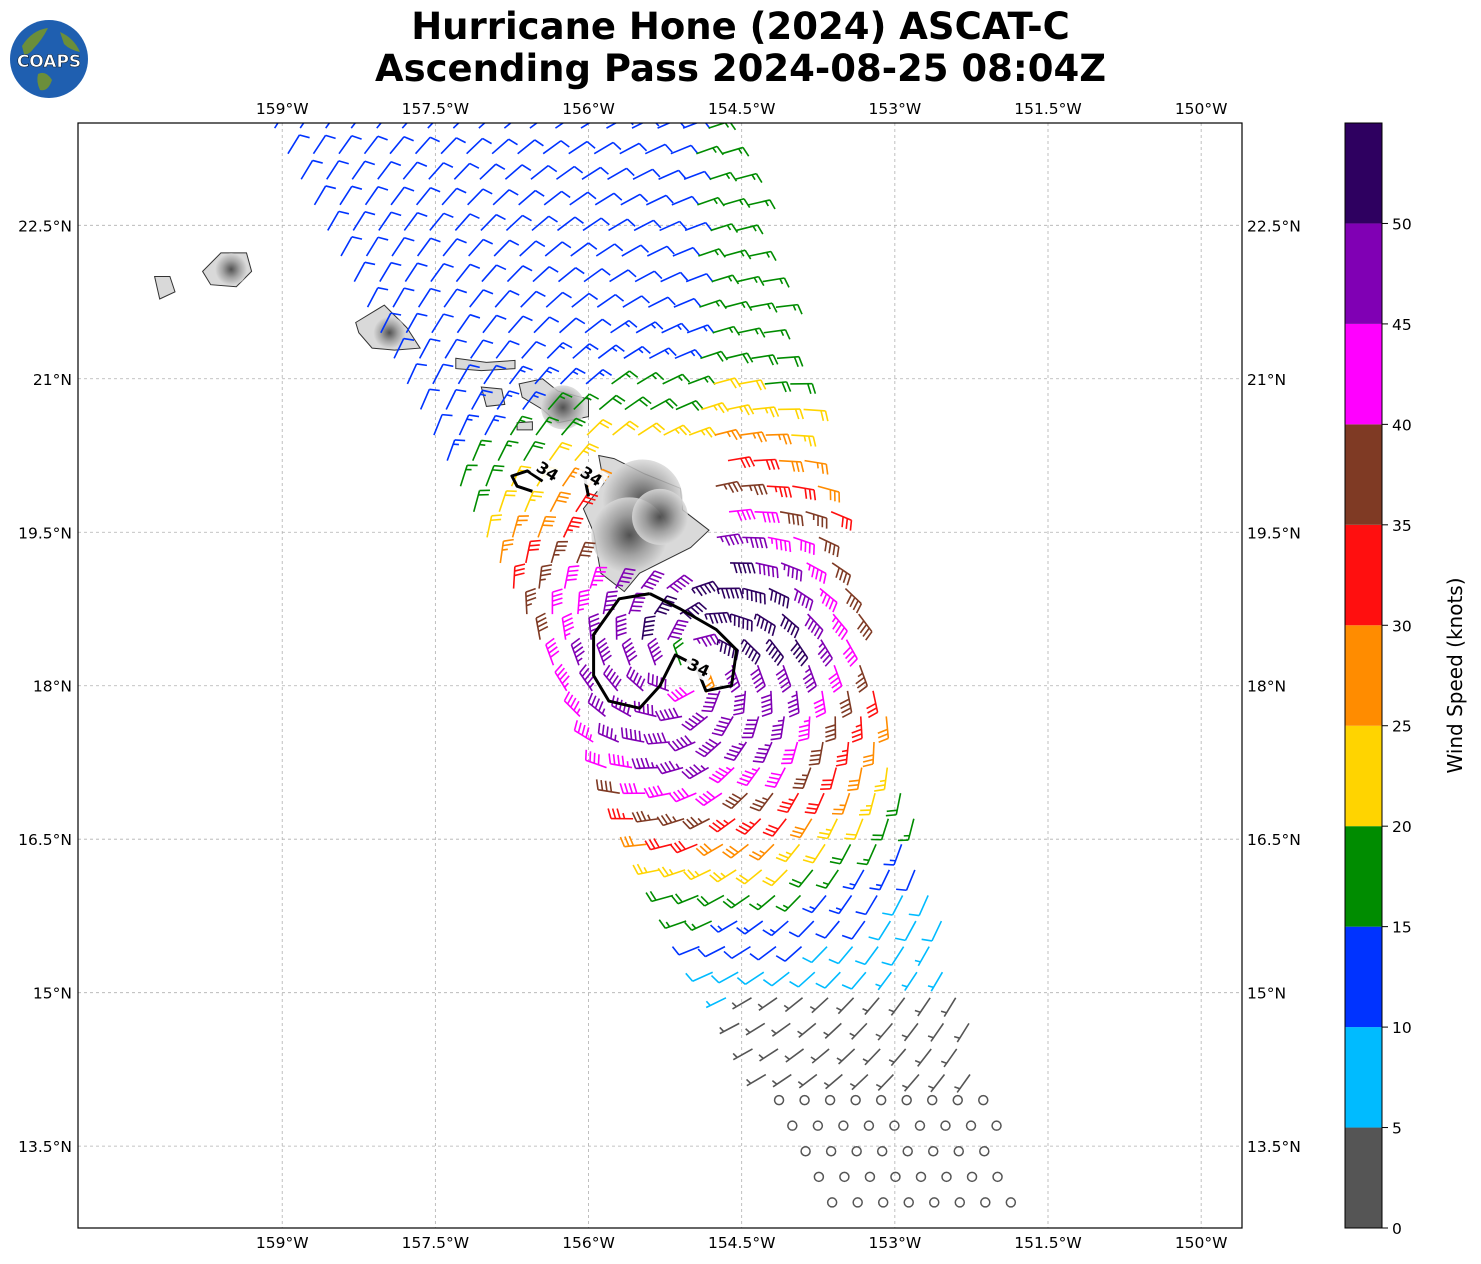  I want to click on lat-tick-label-right: 16.5°N, so click(1274, 840).